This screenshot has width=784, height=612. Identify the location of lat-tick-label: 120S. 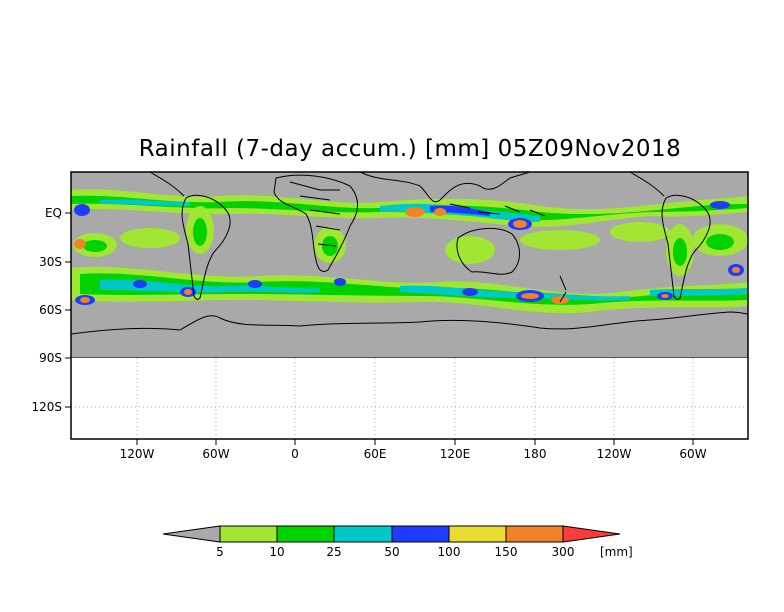
(46, 407).